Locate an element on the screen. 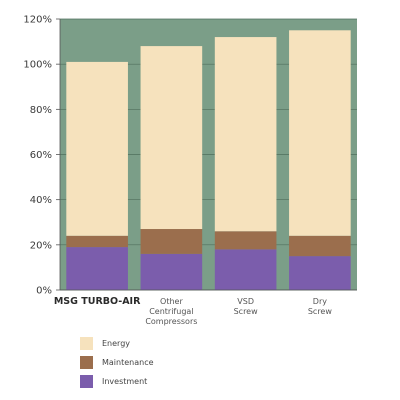 Image resolution: width=400 pixels, height=400 pixels. y-tick-label: 100% is located at coordinates (37, 65).